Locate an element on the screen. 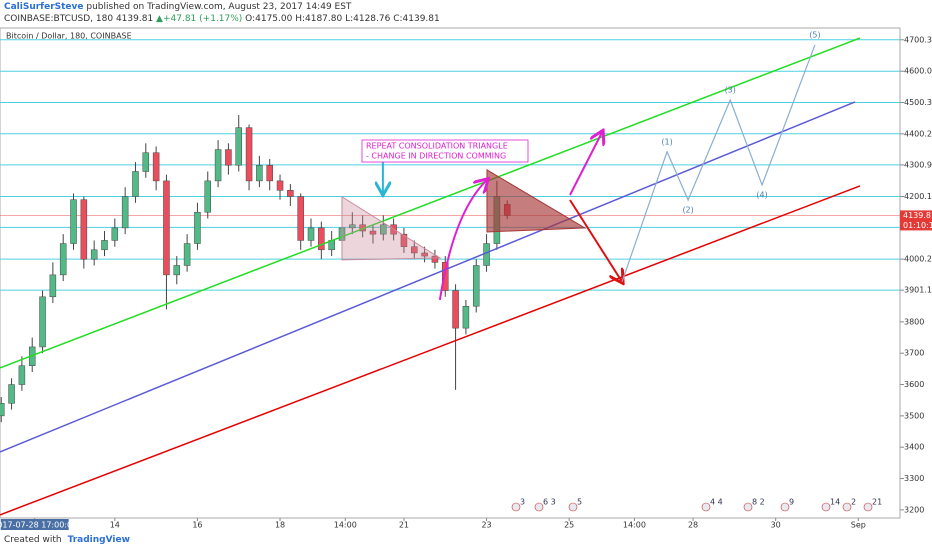 The image size is (932, 550). wave-label: (3) is located at coordinates (730, 90).